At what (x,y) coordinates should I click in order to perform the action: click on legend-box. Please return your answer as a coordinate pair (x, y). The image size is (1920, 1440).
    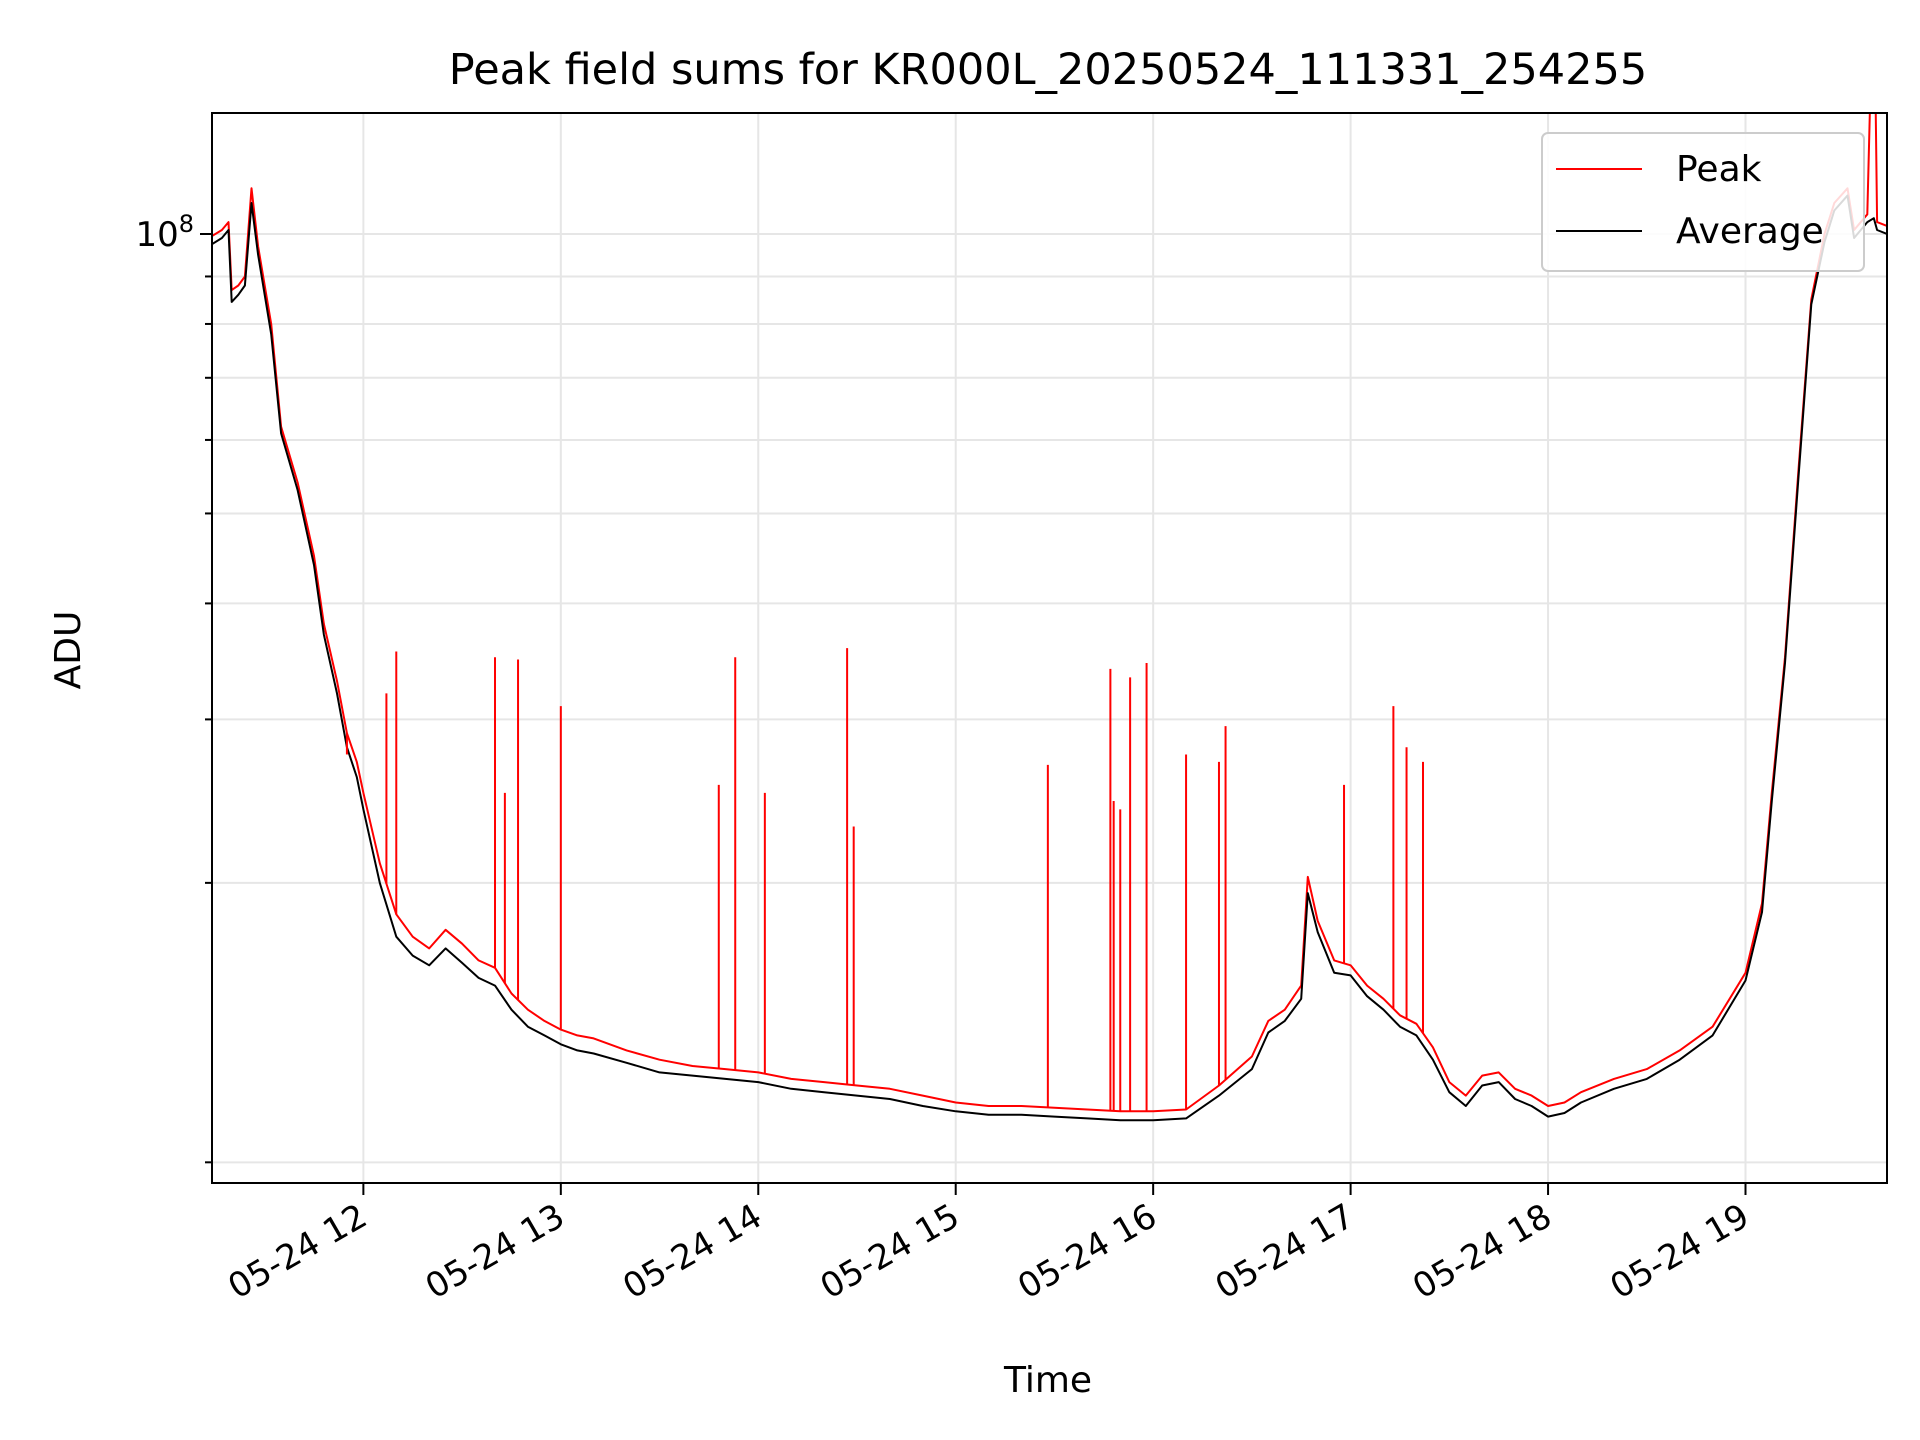
    Looking at the image, I should click on (1703, 202).